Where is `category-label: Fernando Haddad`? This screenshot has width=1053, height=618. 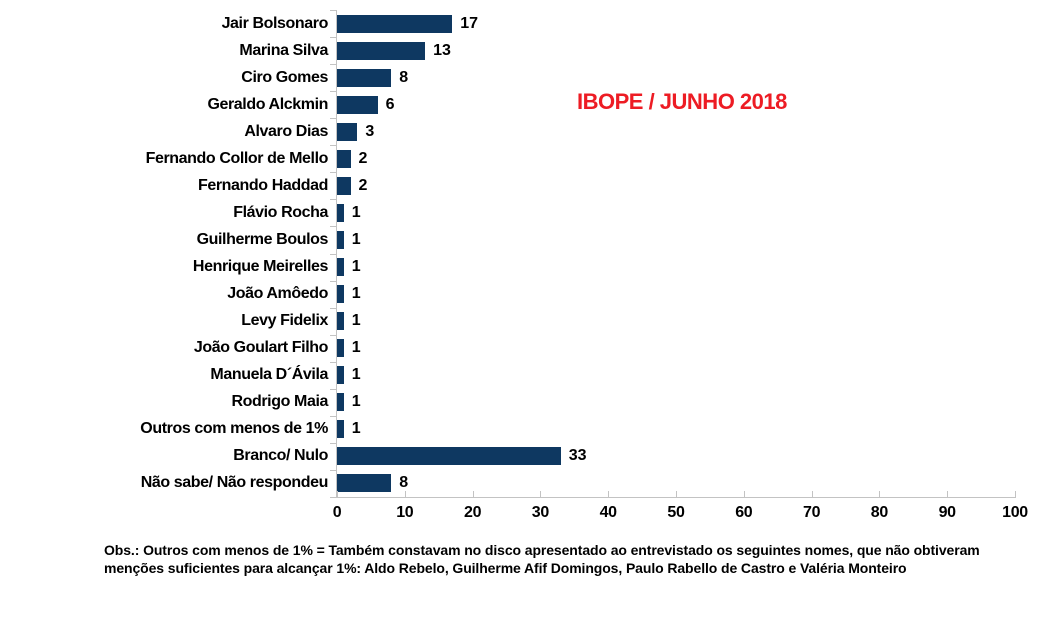 category-label: Fernando Haddad is located at coordinates (262, 185).